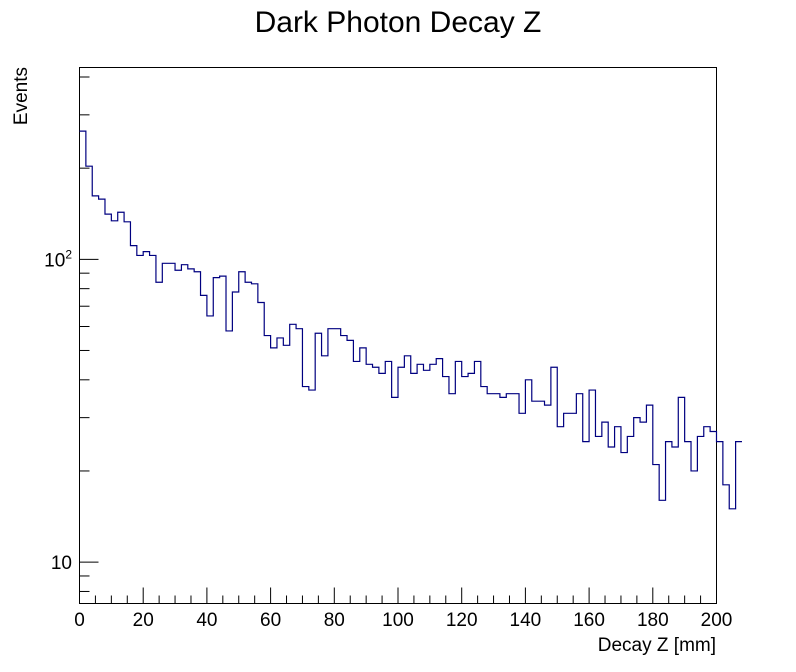 The height and width of the screenshot is (672, 796). What do you see at coordinates (270, 620) in the screenshot?
I see `x-tick-label: 60` at bounding box center [270, 620].